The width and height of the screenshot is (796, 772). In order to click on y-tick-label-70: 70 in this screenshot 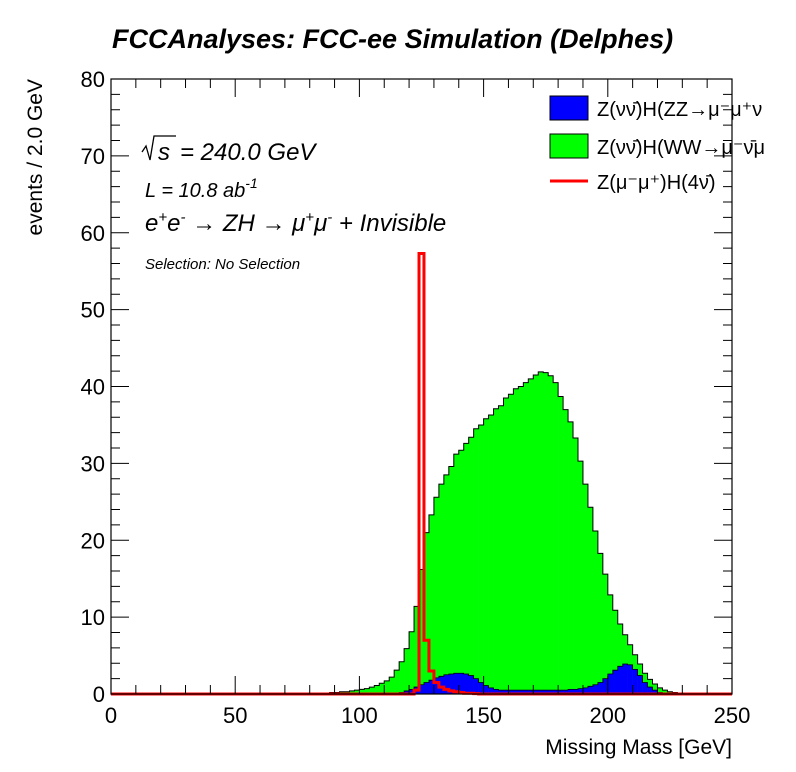, I will do `click(93, 156)`.